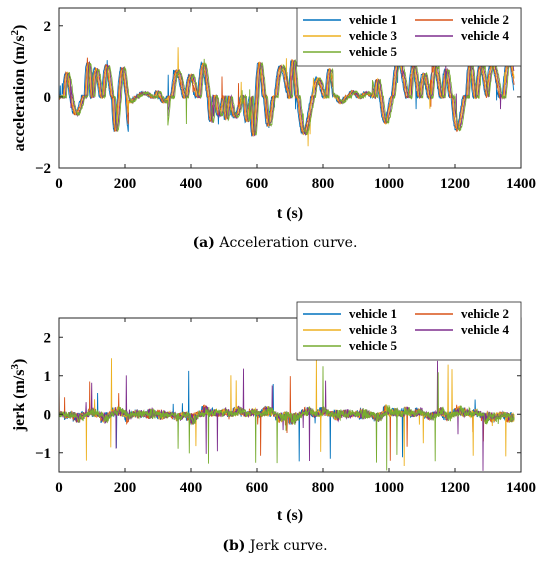 The height and width of the screenshot is (561, 550). I want to click on y-tick-label: 1, so click(48, 377).